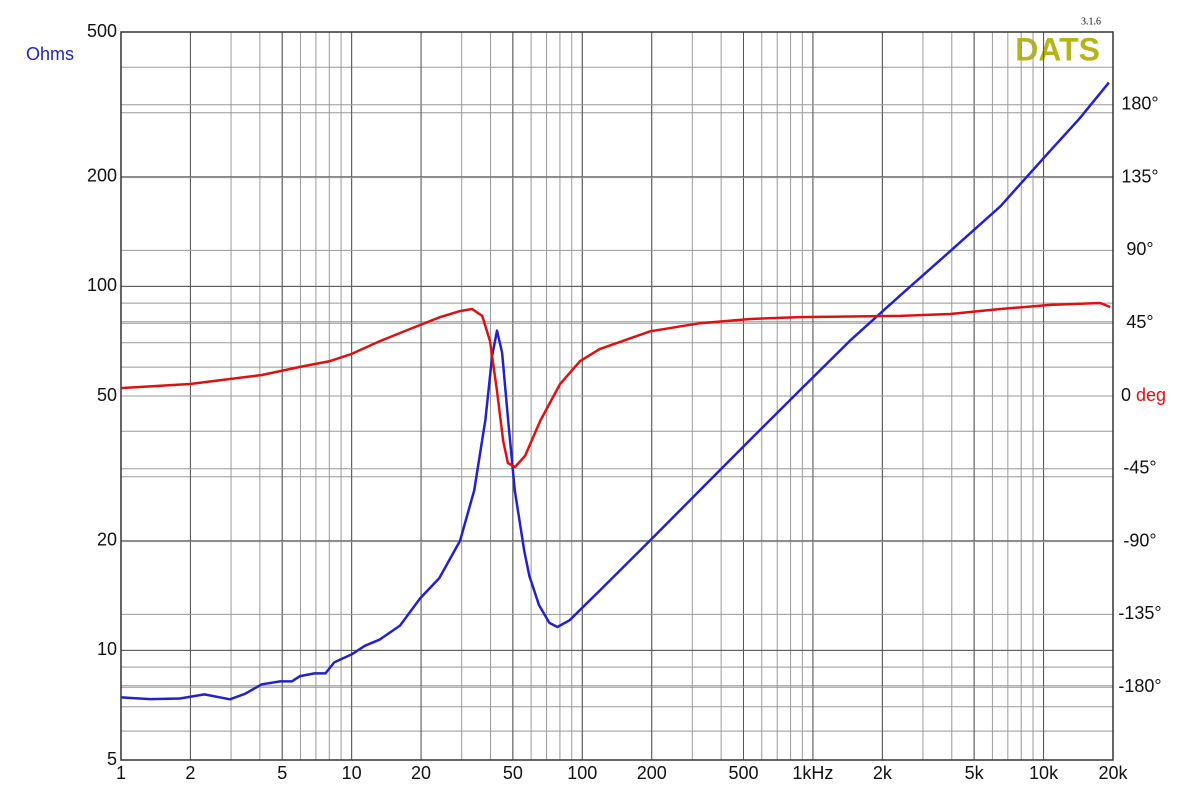 Image resolution: width=1200 pixels, height=803 pixels. What do you see at coordinates (352, 773) in the screenshot?
I see `x-tick-label: 10` at bounding box center [352, 773].